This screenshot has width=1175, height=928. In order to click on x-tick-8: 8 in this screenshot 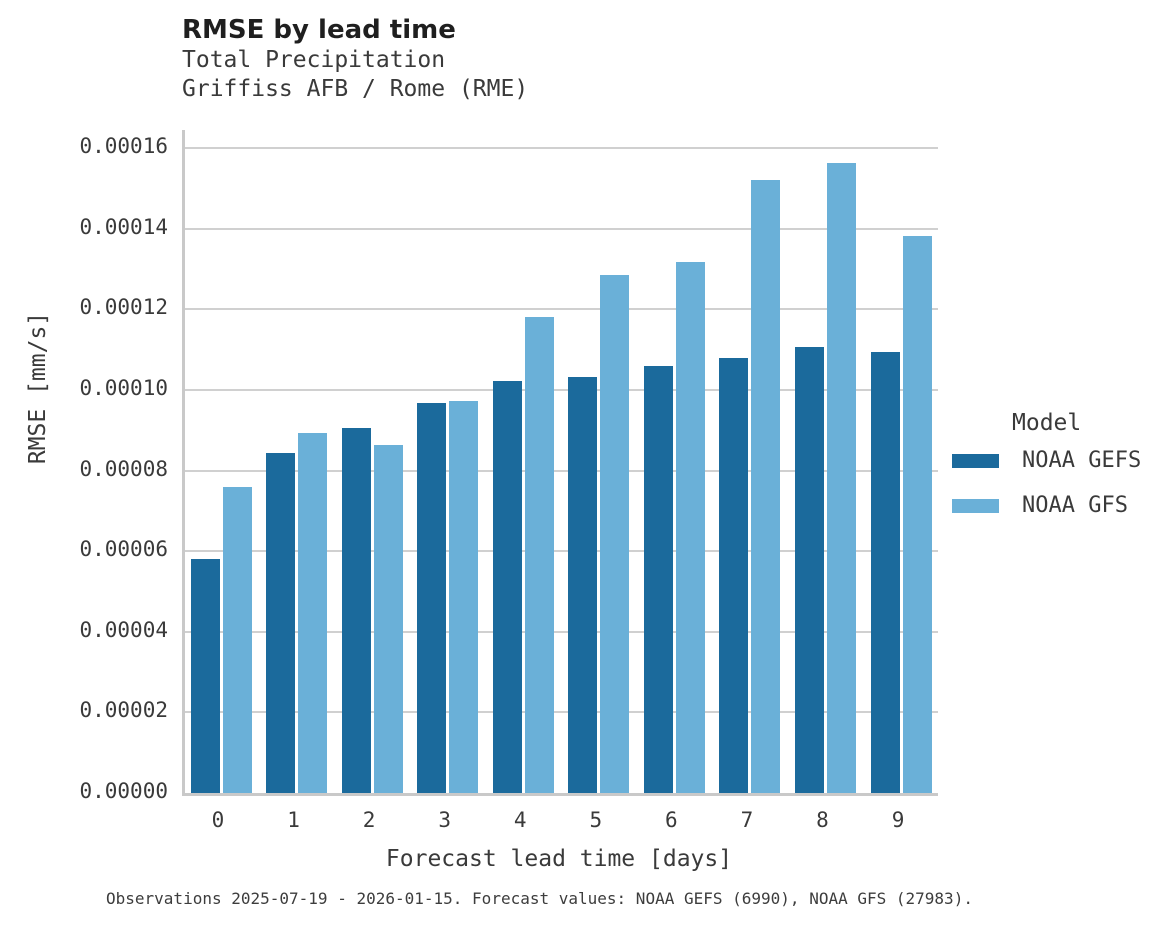, I will do `click(822, 820)`.